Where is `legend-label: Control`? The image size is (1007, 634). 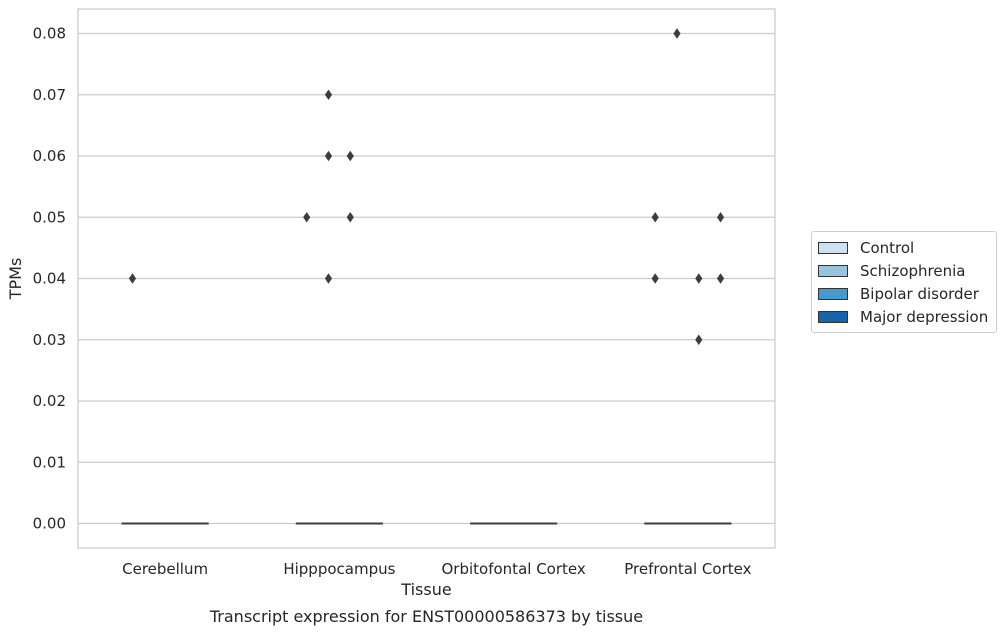 legend-label: Control is located at coordinates (887, 247).